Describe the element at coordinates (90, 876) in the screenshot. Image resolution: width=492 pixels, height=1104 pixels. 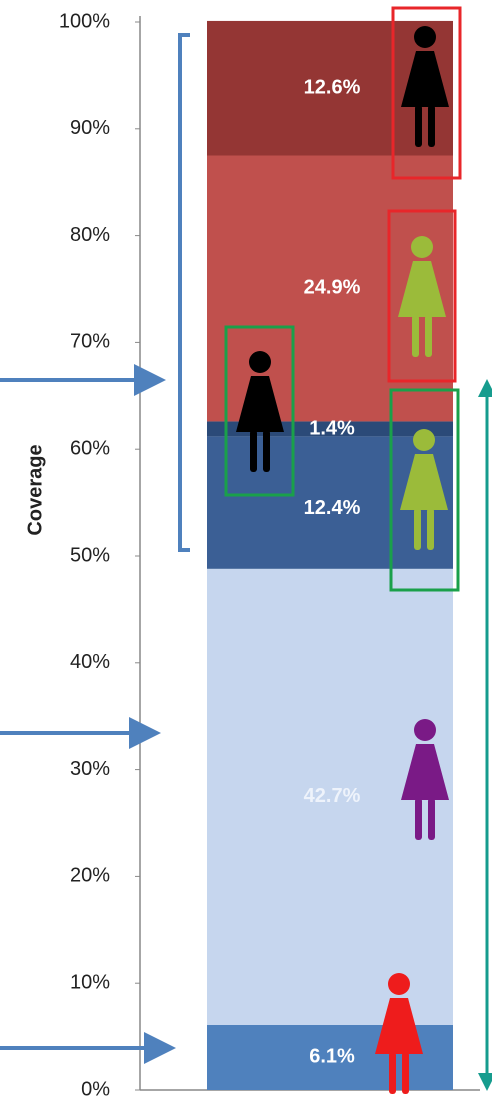
I see `y-tick-label: 20%` at that location.